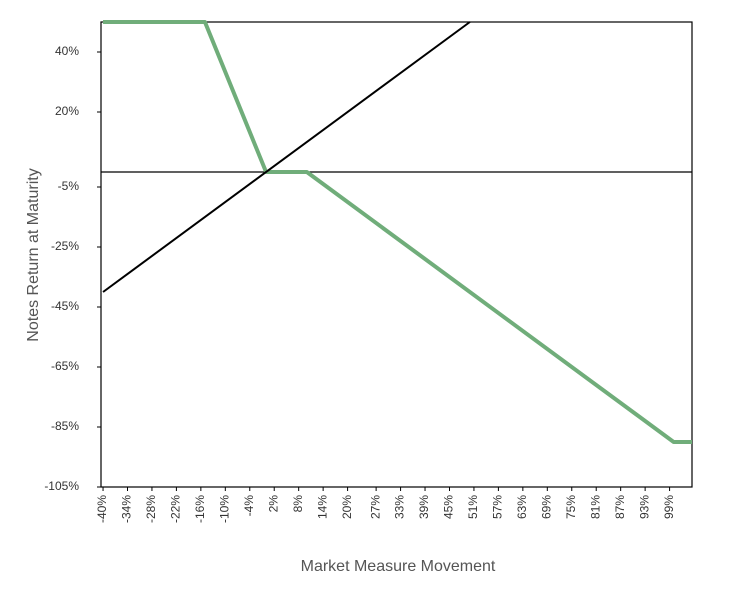  Describe the element at coordinates (65, 366) in the screenshot. I see `y-tick-label: -65%` at that location.